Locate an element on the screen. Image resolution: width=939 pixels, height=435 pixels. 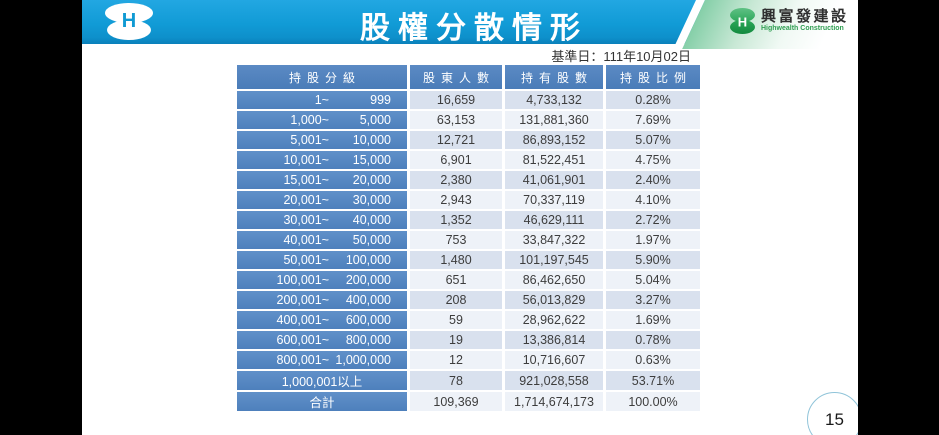
table-row: 400,001~ 600,000 59 28,962,622 1.69% is located at coordinates (468, 320).